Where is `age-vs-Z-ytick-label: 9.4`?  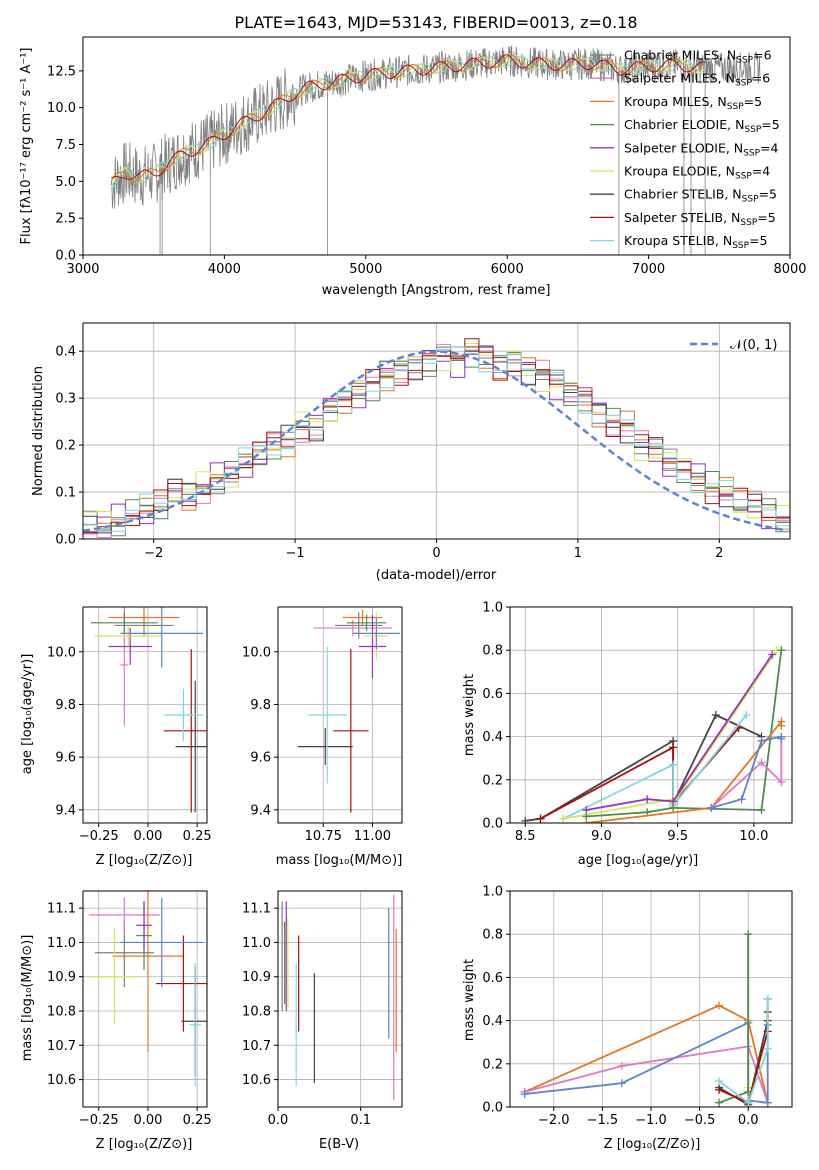
age-vs-Z-ytick-label: 9.4 is located at coordinates (65, 810).